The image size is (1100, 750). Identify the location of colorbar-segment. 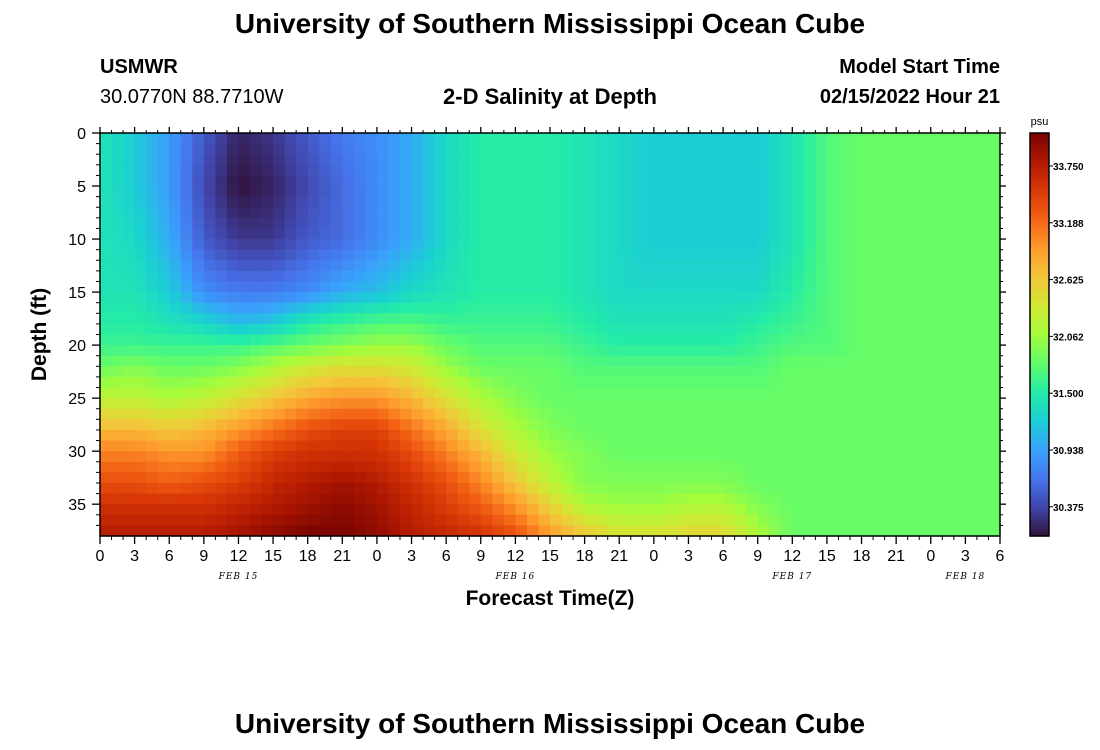
(1039, 376).